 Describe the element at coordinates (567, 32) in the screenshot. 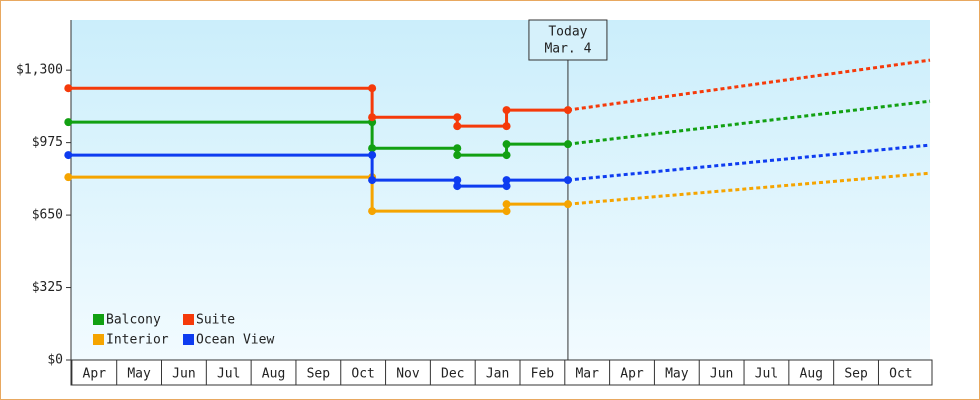

I see `today-label: Today` at that location.